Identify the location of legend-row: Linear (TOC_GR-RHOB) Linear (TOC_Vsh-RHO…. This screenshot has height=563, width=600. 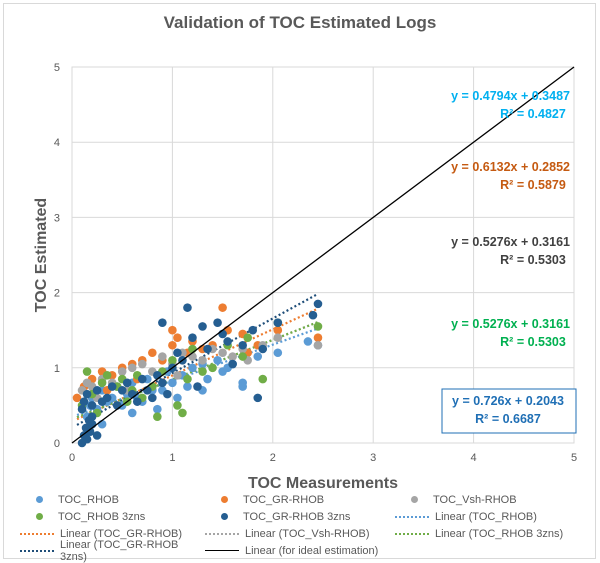
(305, 533).